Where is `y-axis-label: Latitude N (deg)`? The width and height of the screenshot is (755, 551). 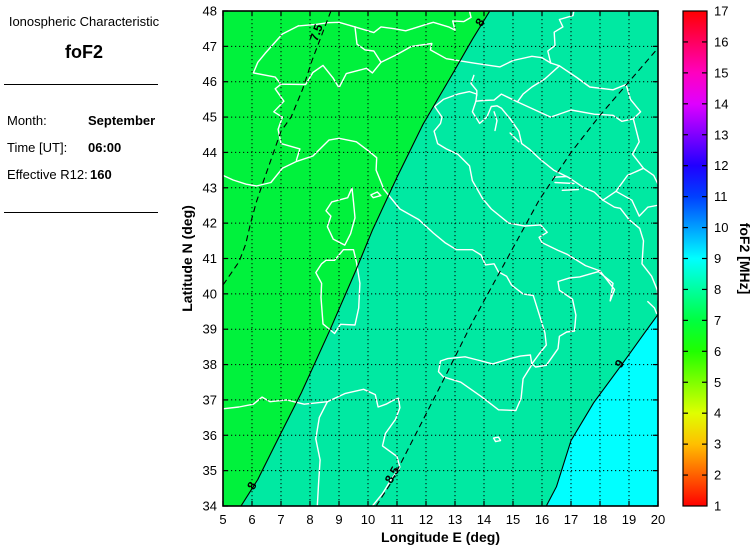 y-axis-label: Latitude N (deg) is located at coordinates (187, 258).